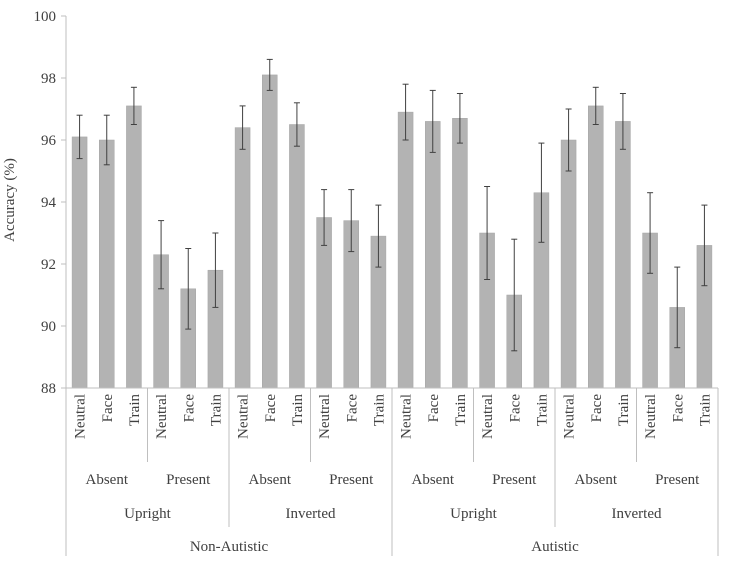 The width and height of the screenshot is (731, 561). Describe the element at coordinates (45, 17) in the screenshot. I see `y-tick-label: 100` at that location.